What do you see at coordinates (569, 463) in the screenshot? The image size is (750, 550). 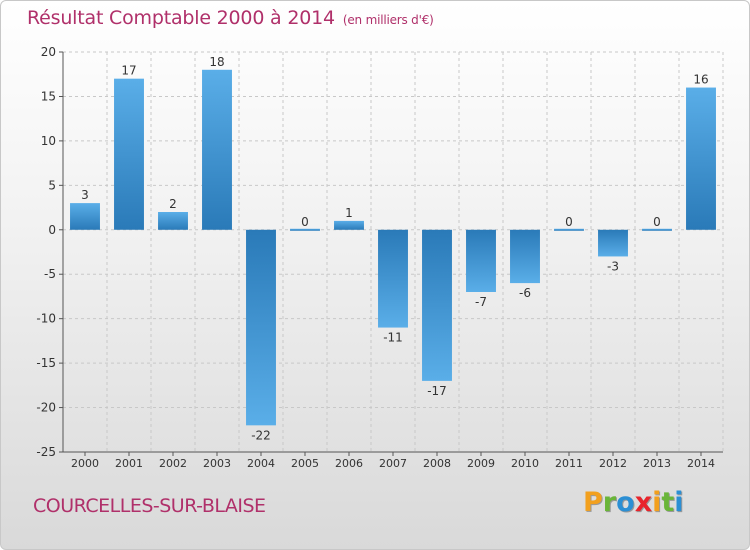 I see `x-tick-label: 2011` at bounding box center [569, 463].